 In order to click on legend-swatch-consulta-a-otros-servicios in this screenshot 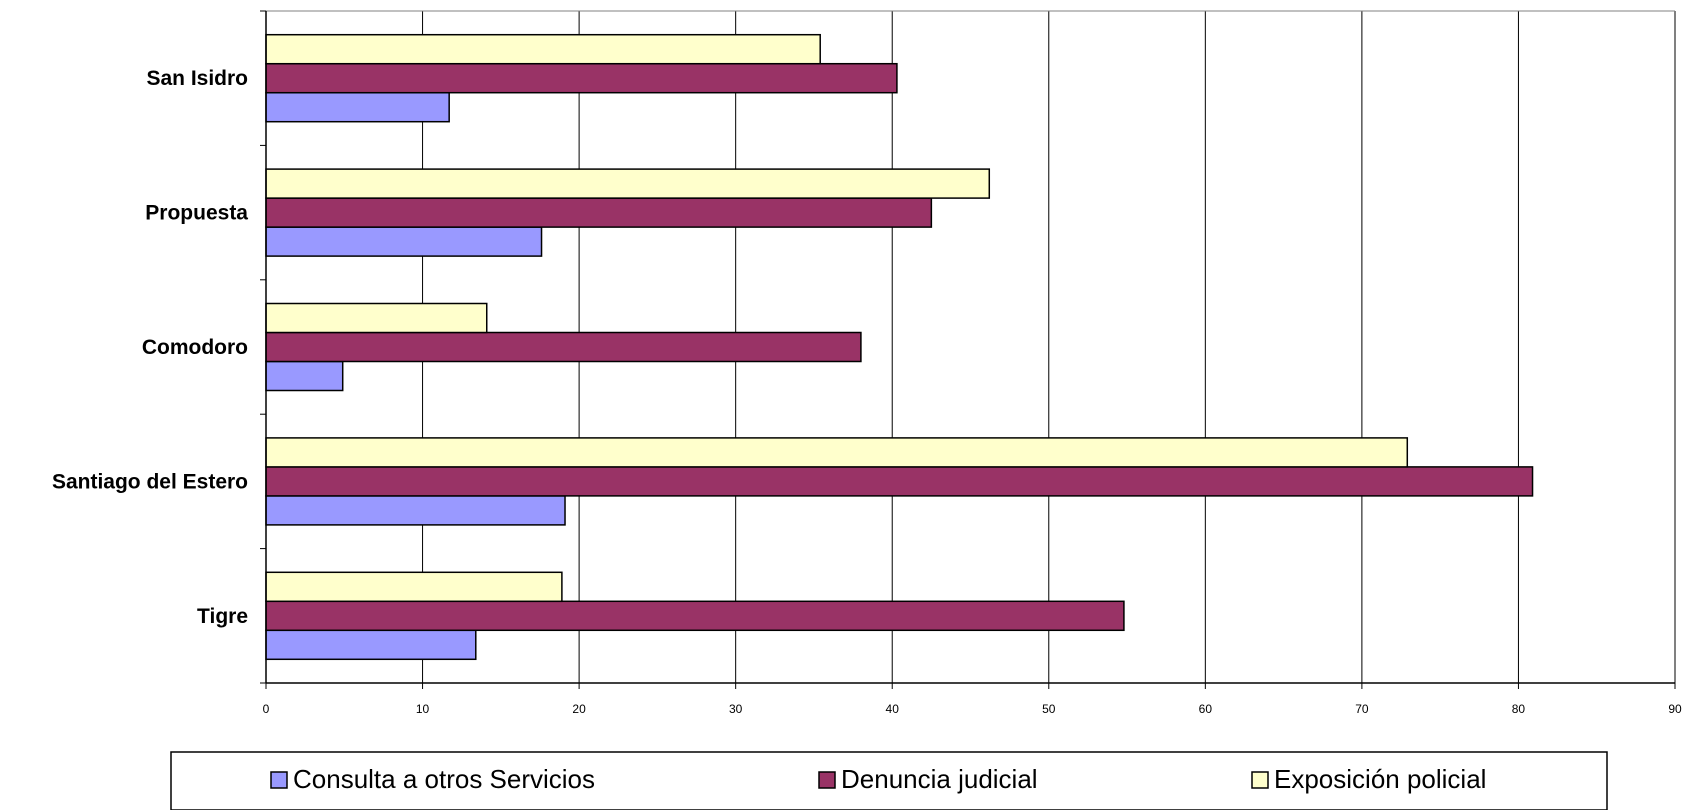, I will do `click(279, 780)`.